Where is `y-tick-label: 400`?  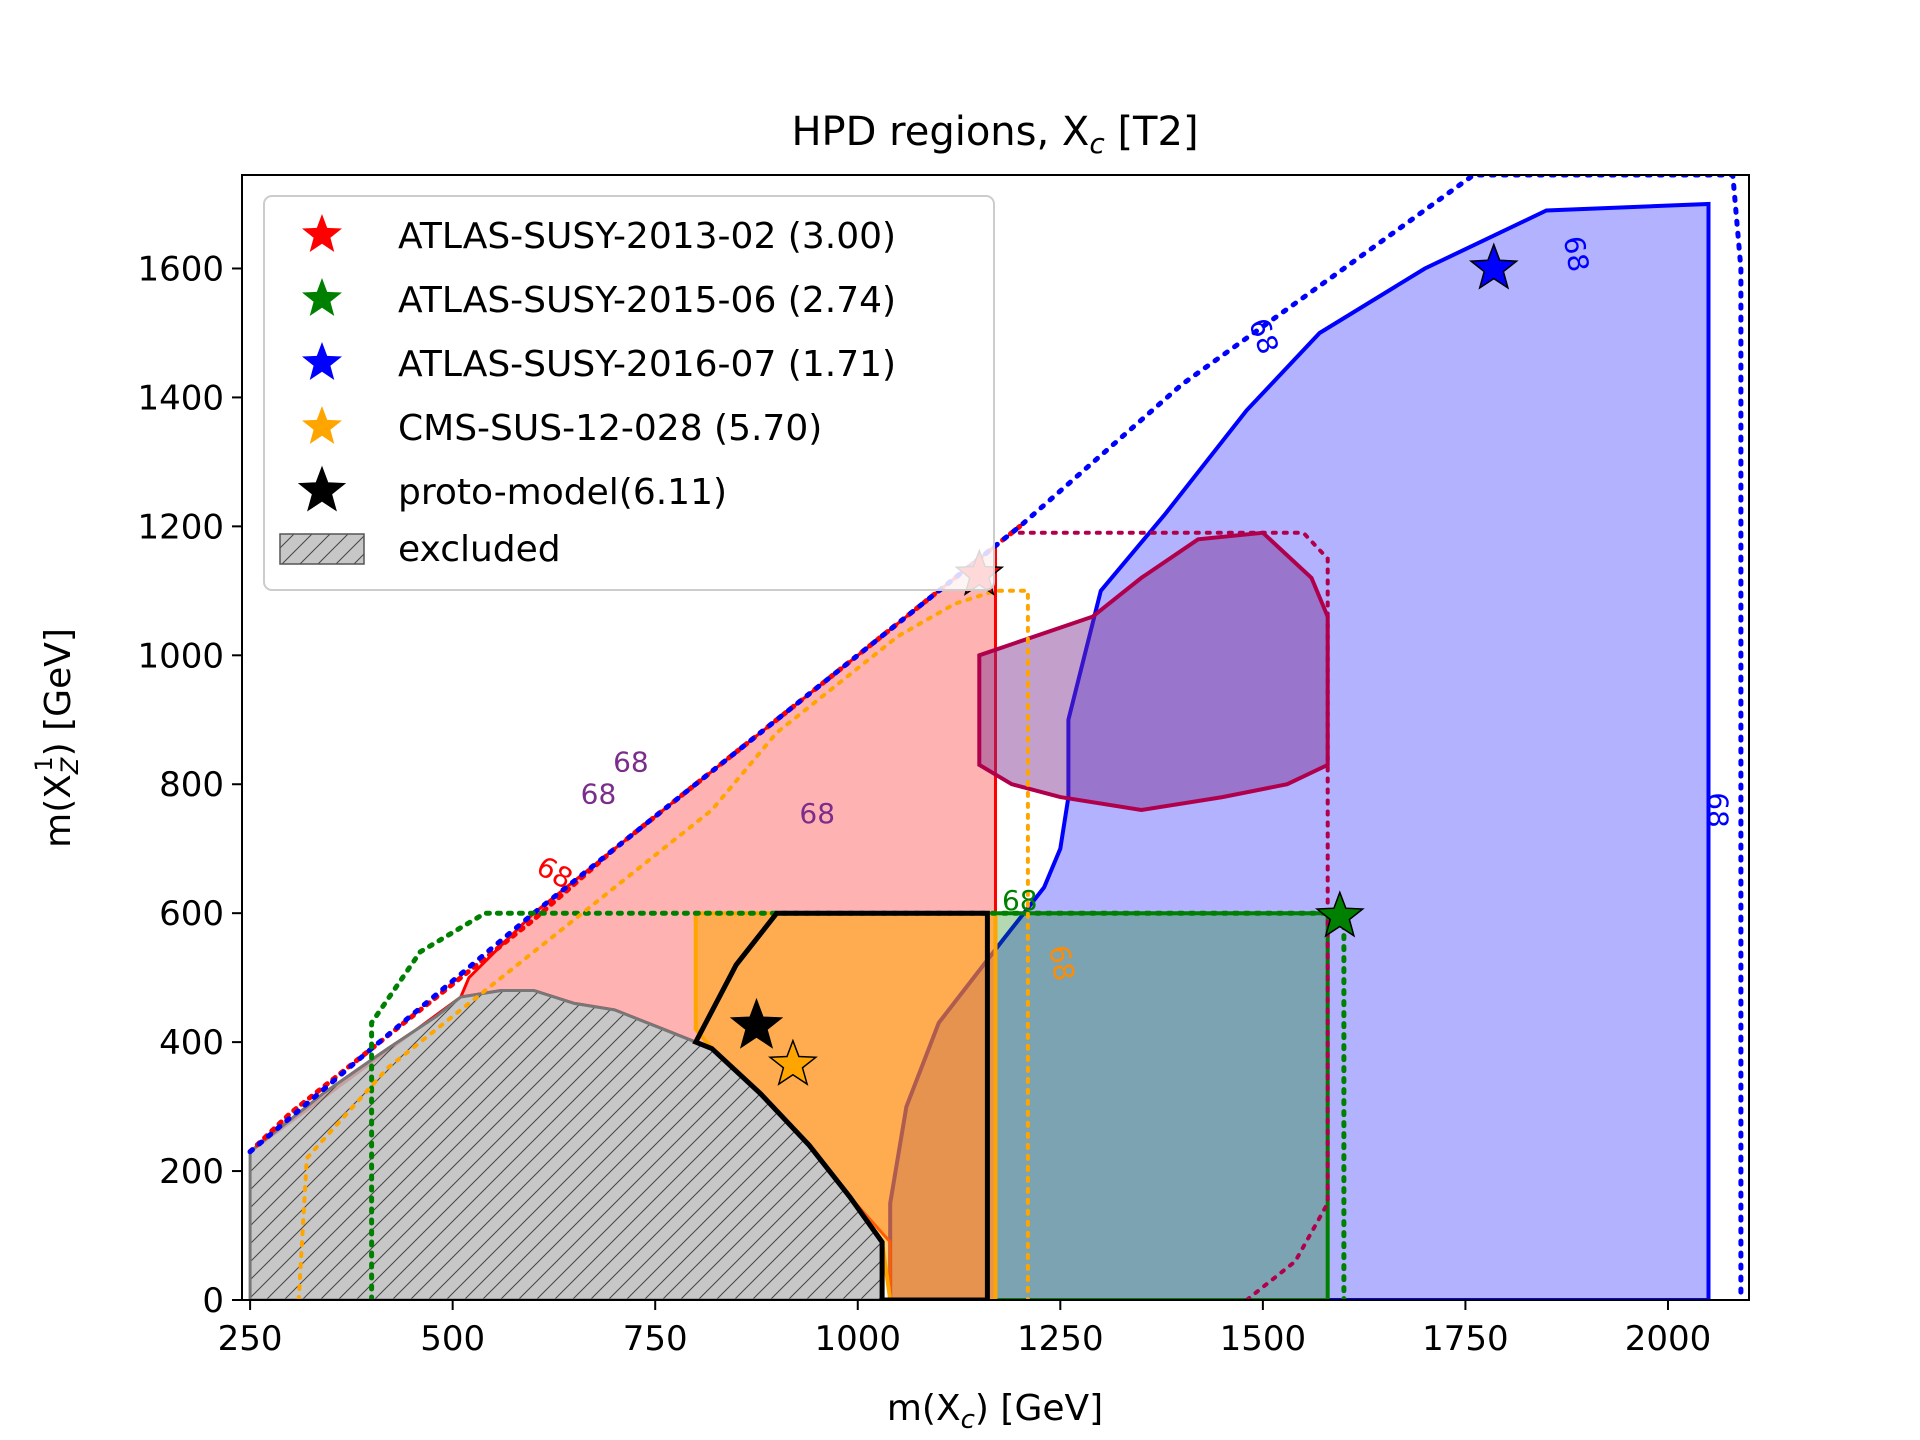 y-tick-label: 400 is located at coordinates (191, 1043).